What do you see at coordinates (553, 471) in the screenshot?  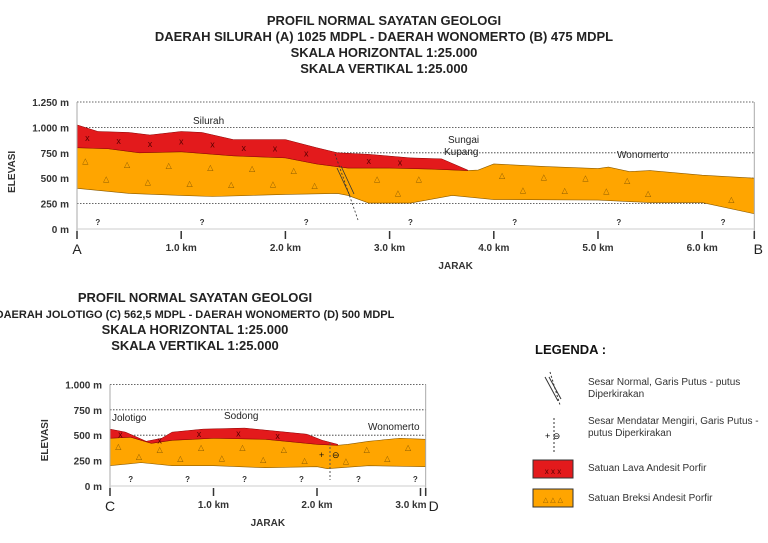 I see `lava-swatch-symbols: x x x` at bounding box center [553, 471].